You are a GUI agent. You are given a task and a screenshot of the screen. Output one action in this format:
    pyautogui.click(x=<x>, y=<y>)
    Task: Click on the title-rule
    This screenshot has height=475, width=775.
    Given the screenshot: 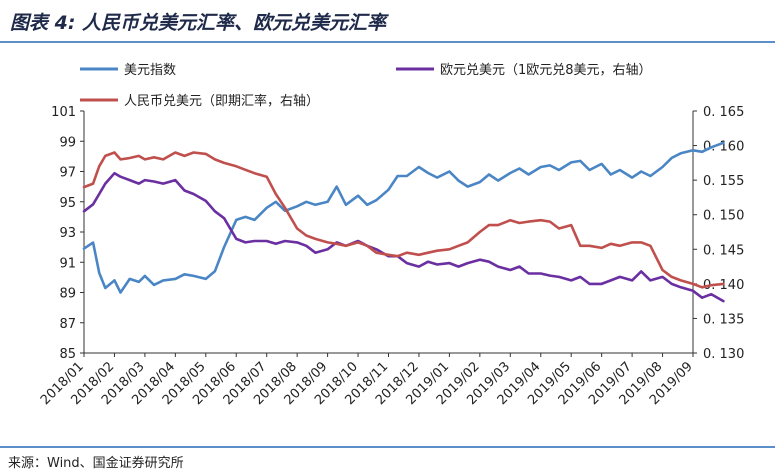 What is the action you would take?
    pyautogui.click(x=387, y=42)
    